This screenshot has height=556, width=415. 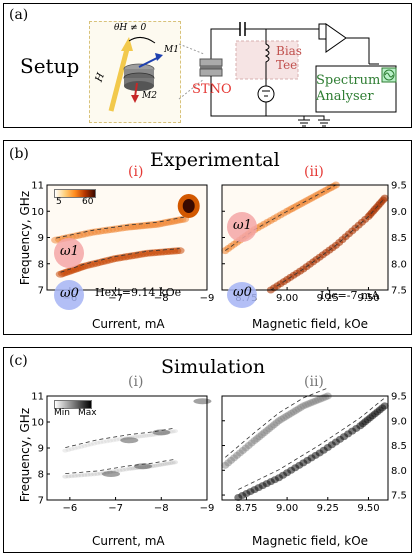 What do you see at coordinates (136, 382) in the screenshot?
I see `panel-c-sub-i: (i)` at bounding box center [136, 382].